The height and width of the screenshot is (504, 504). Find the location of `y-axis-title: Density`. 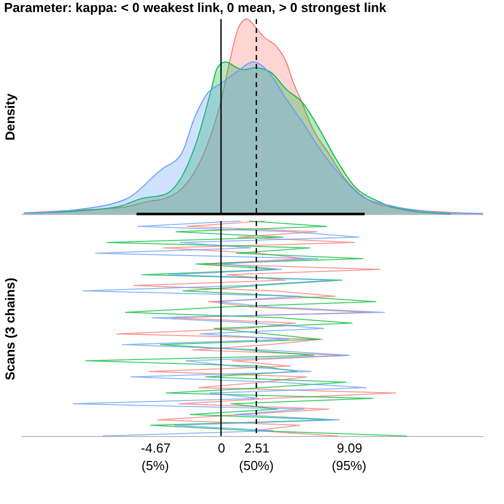

y-axis-title: Density is located at coordinates (10, 116).